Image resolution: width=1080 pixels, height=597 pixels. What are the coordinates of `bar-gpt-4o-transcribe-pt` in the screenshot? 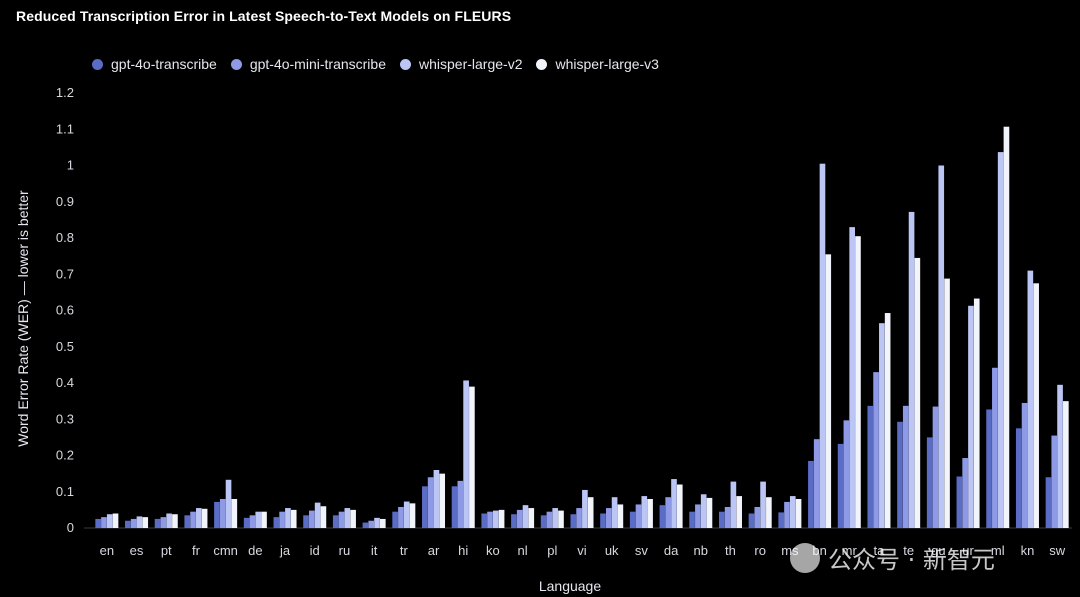 It's located at (157, 523).